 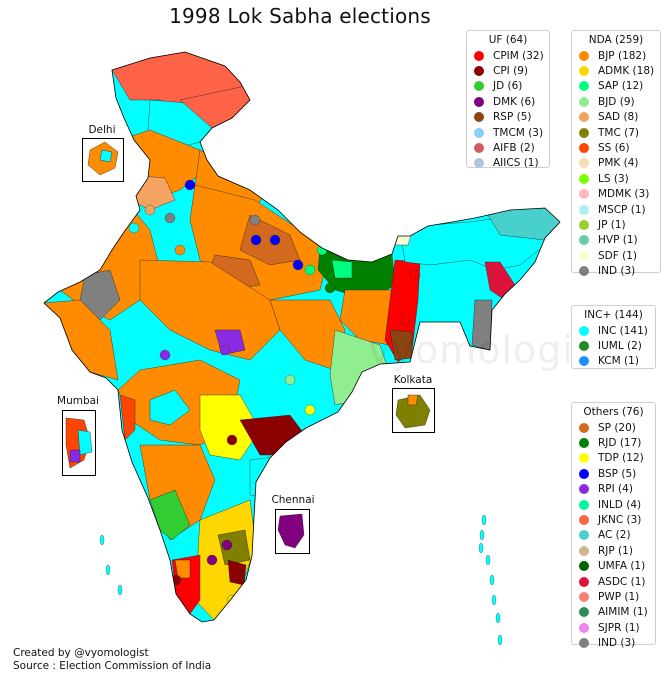 I want to click on legend-entry: AIICS (1), so click(x=508, y=163).